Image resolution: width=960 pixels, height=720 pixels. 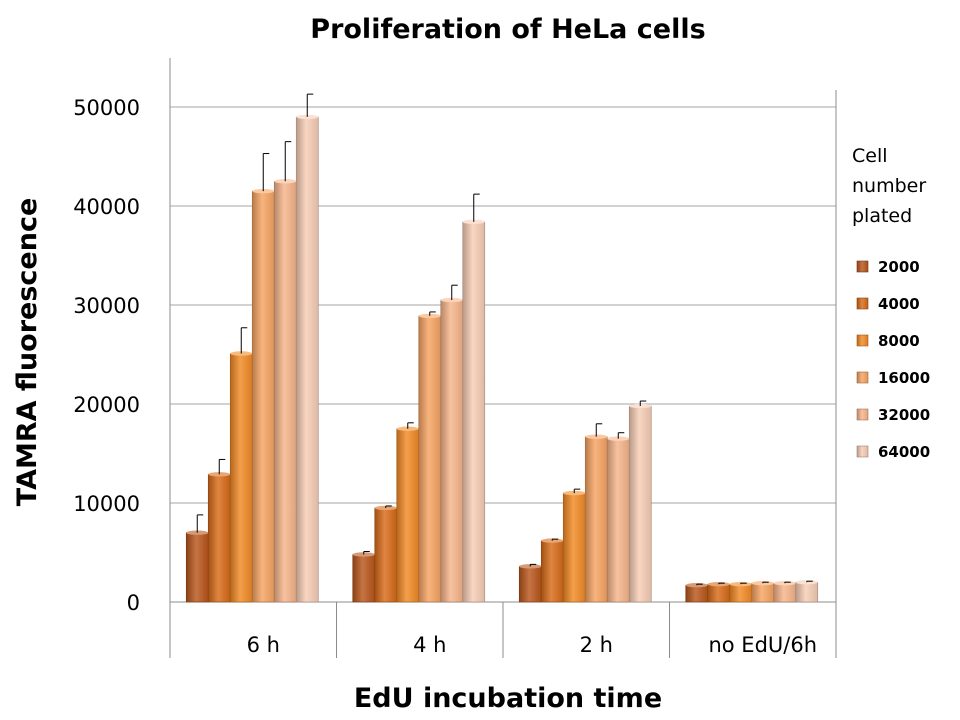 What do you see at coordinates (899, 341) in the screenshot?
I see `legend-label: 8000` at bounding box center [899, 341].